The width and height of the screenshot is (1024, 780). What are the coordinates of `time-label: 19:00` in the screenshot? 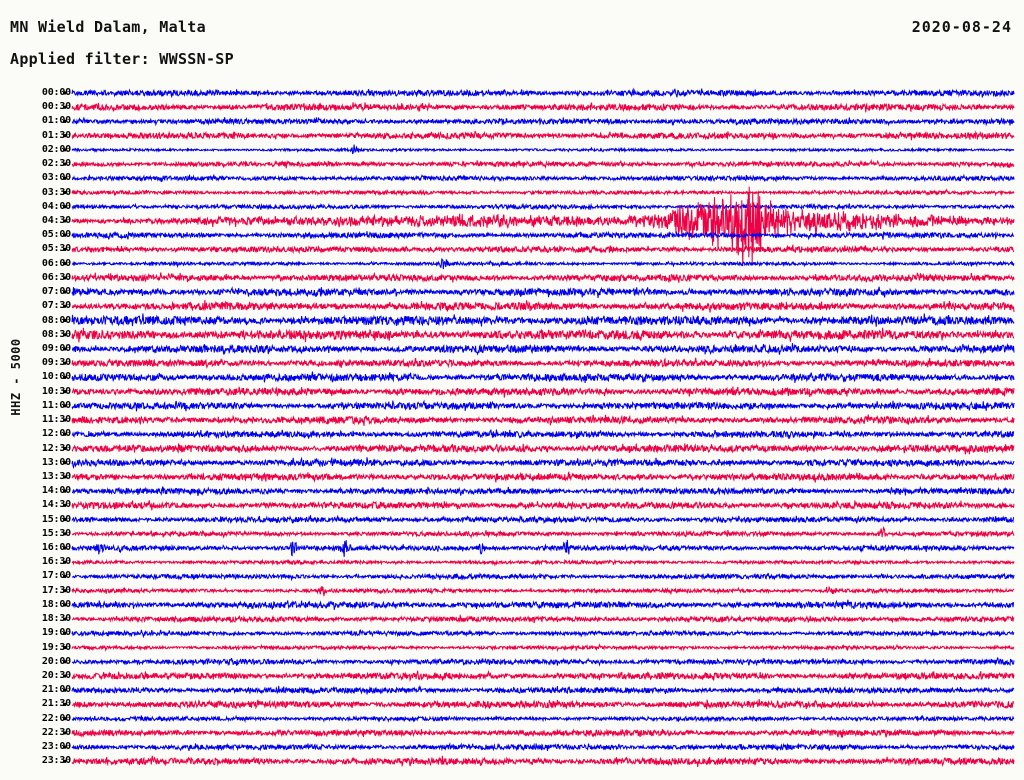 It's located at (56, 633).